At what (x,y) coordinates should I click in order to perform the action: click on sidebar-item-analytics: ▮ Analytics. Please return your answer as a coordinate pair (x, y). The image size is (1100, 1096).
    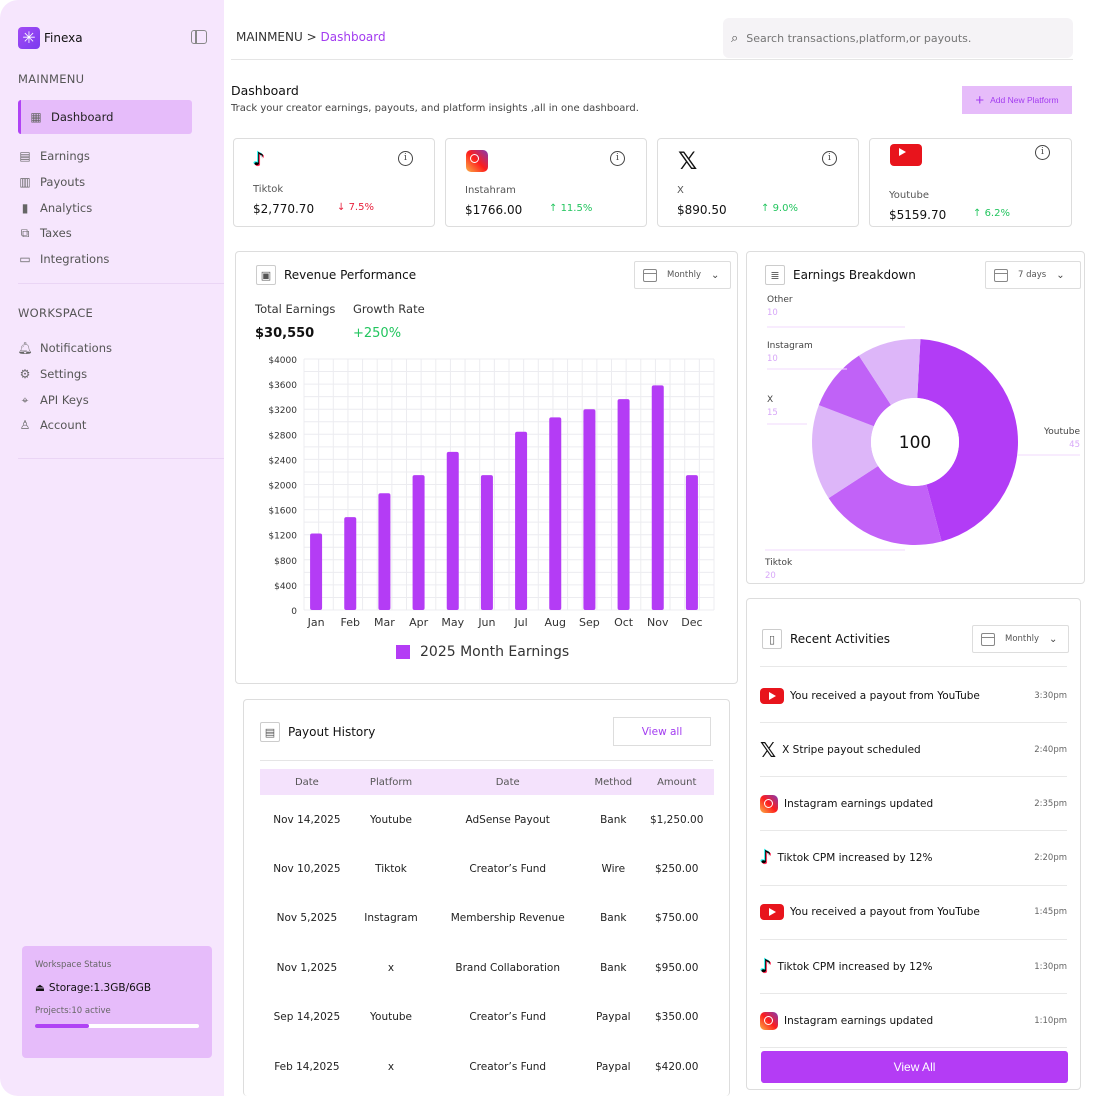
    Looking at the image, I should click on (105, 208).